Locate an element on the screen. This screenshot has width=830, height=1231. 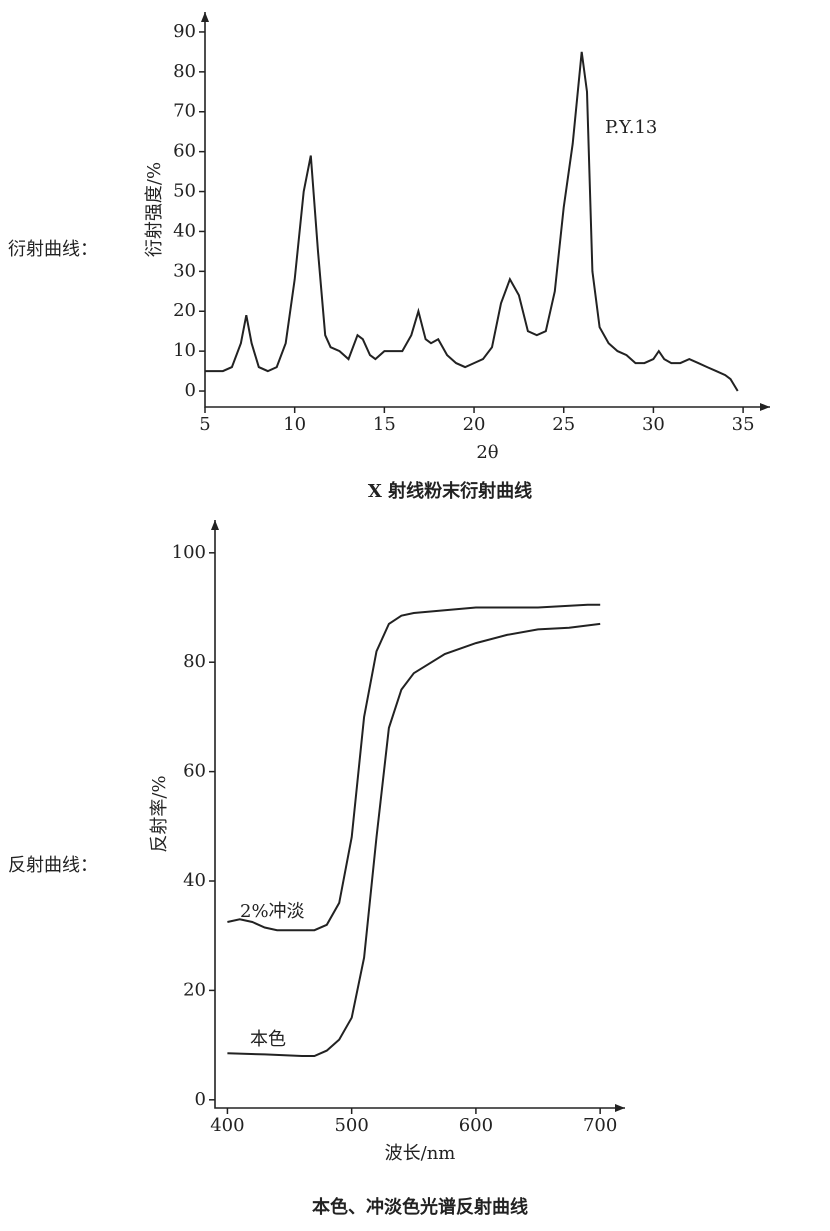
y-tick-label: 100 is located at coordinates (189, 552).